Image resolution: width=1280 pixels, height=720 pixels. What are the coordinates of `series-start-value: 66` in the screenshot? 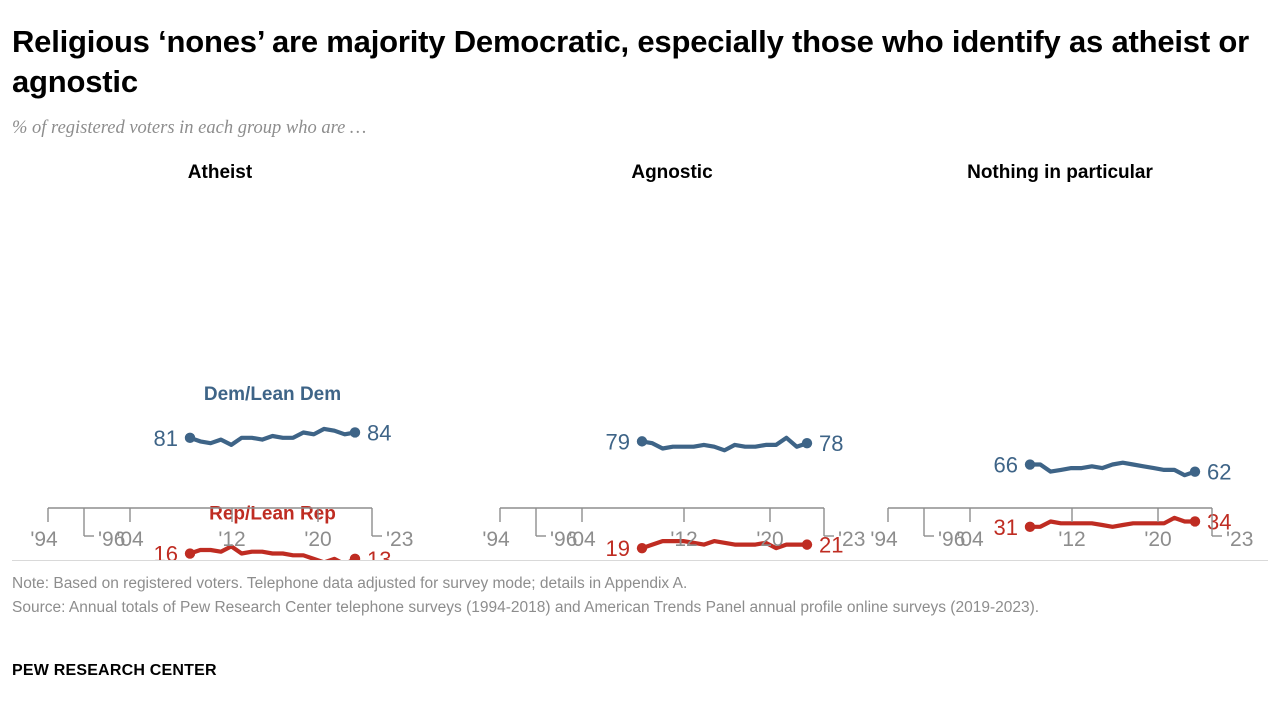 It's located at (1006, 465).